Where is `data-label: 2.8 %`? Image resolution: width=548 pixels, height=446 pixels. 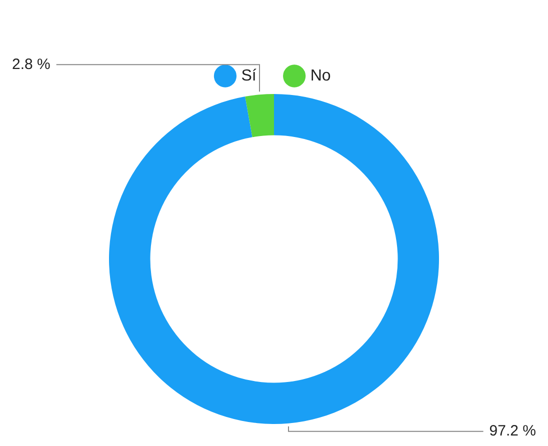
data-label: 2.8 % is located at coordinates (31, 64).